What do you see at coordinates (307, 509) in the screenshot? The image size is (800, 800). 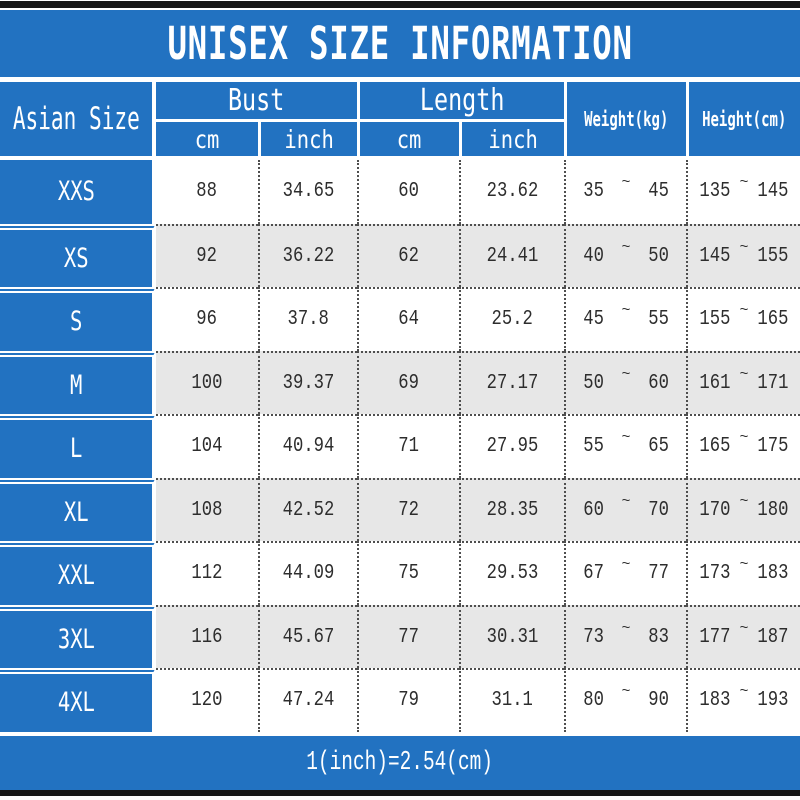 I see `bust-inch-cell: 42.52` at bounding box center [307, 509].